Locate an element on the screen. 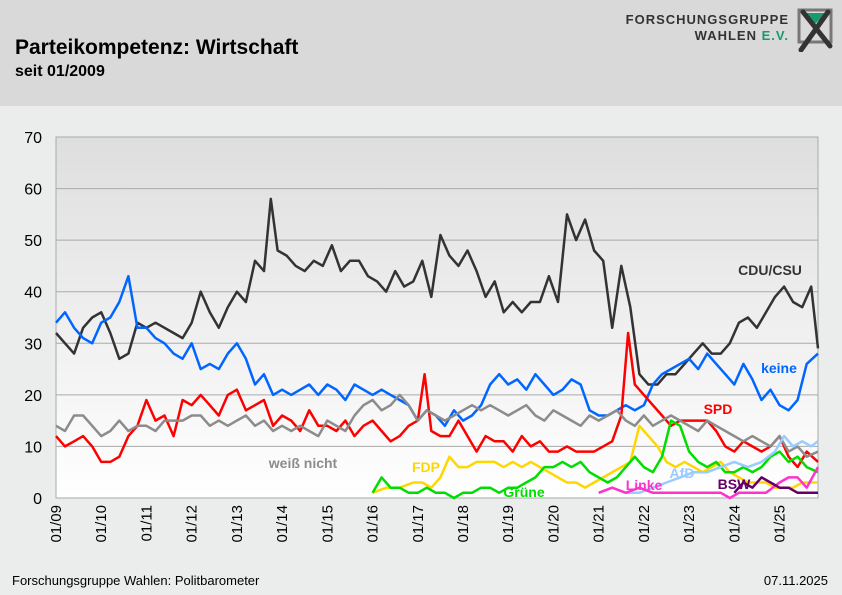 Image resolution: width=842 pixels, height=595 pixels. y-tick-label: 10 is located at coordinates (33, 447).